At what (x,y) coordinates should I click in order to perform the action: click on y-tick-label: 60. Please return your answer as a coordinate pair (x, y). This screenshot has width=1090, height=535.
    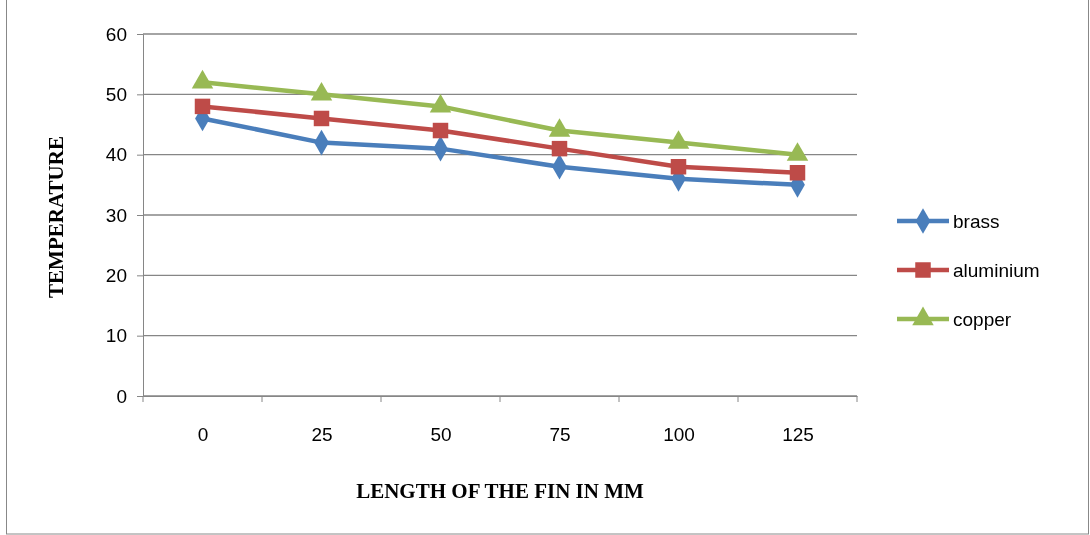
    Looking at the image, I should click on (116, 34).